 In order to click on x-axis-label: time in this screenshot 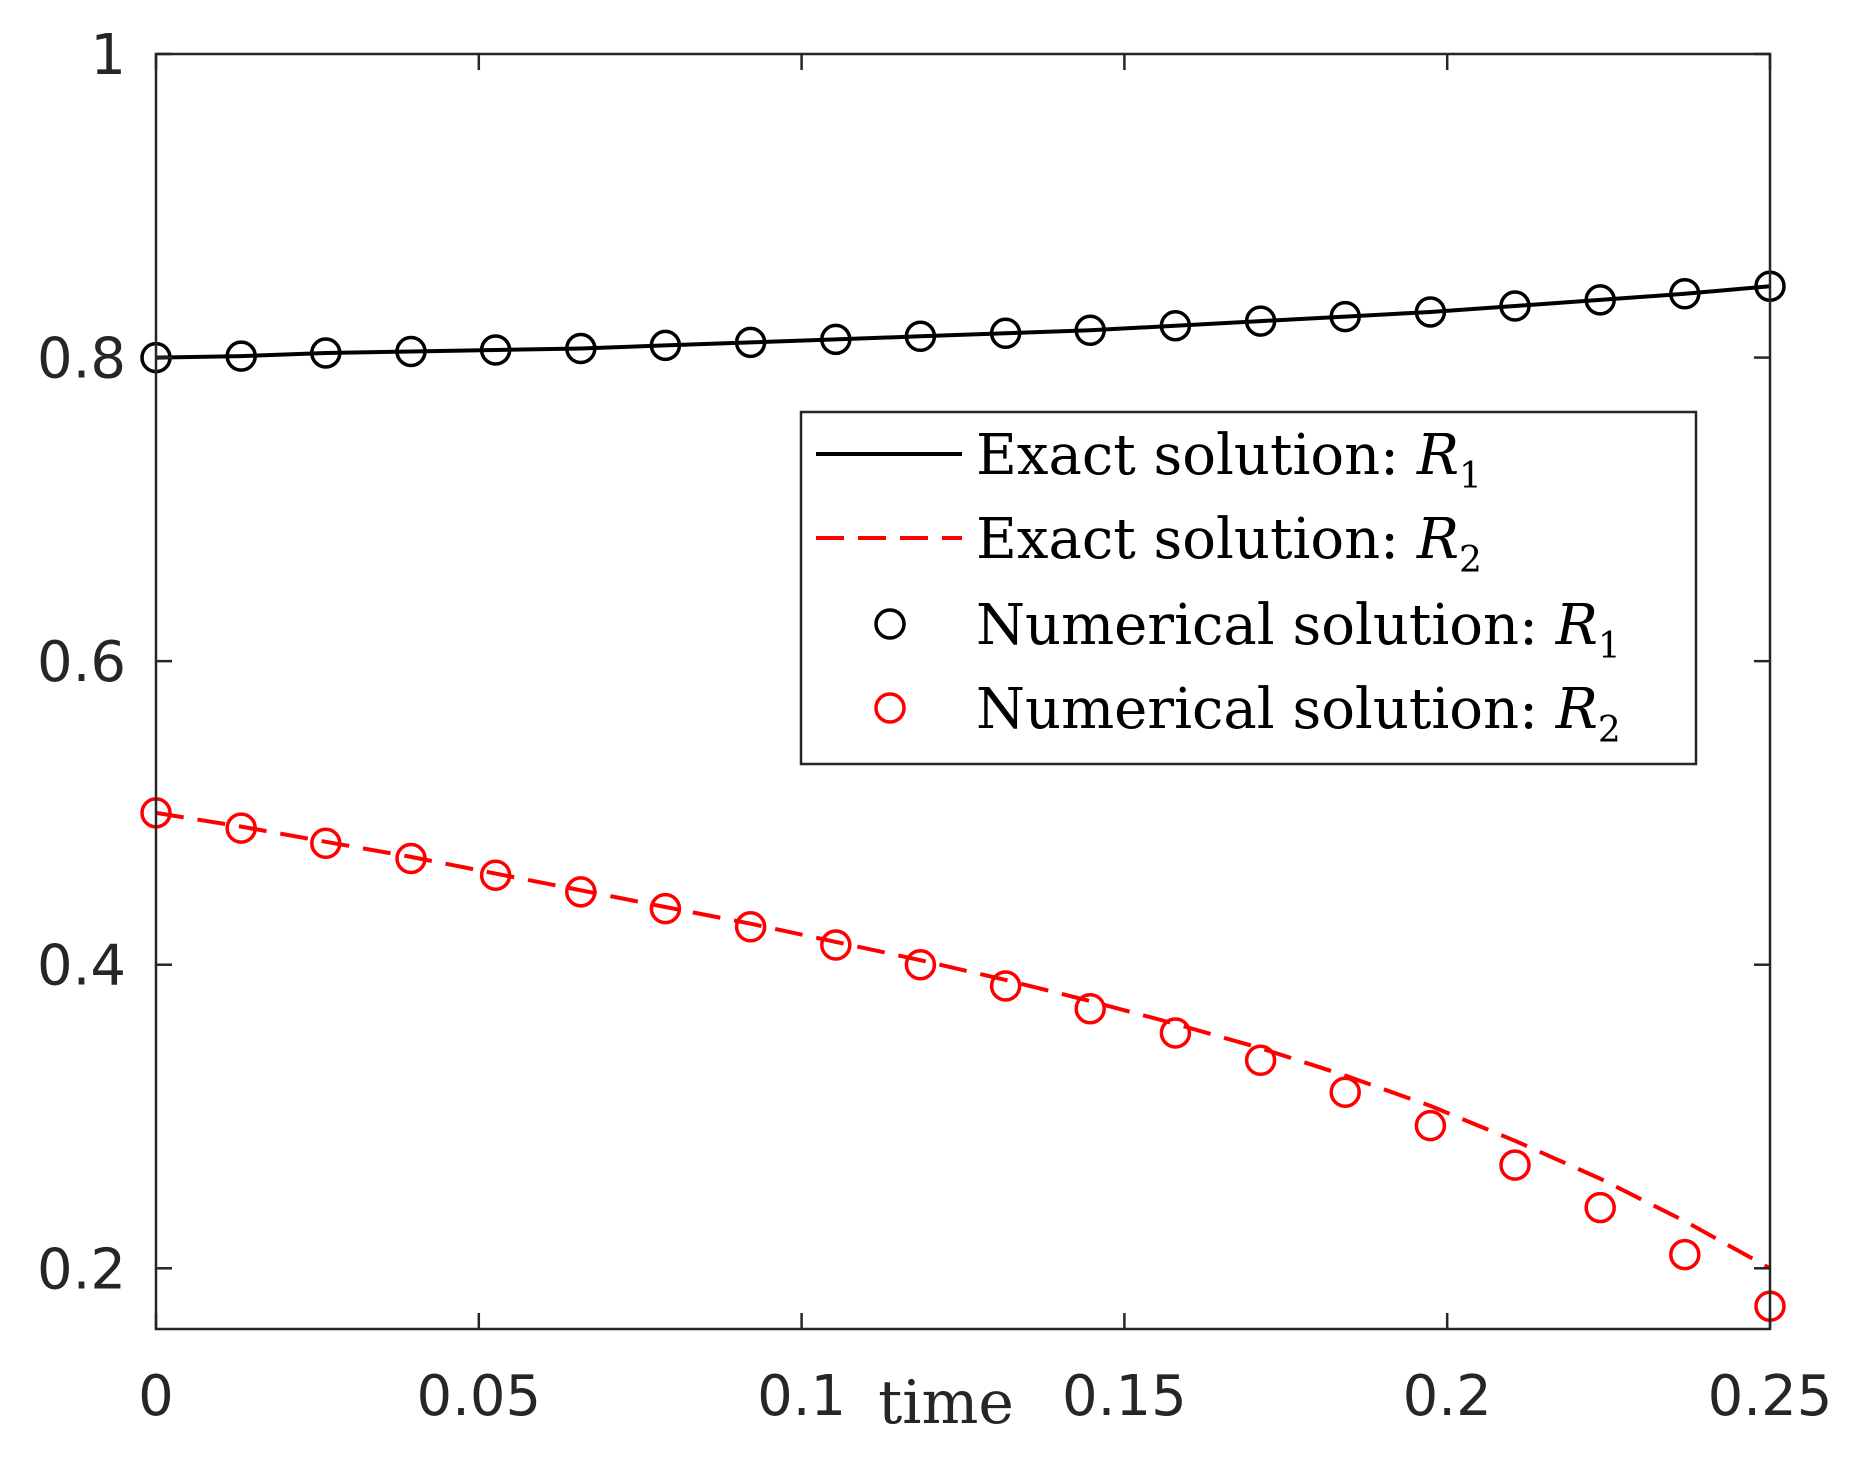, I will do `click(946, 1403)`.